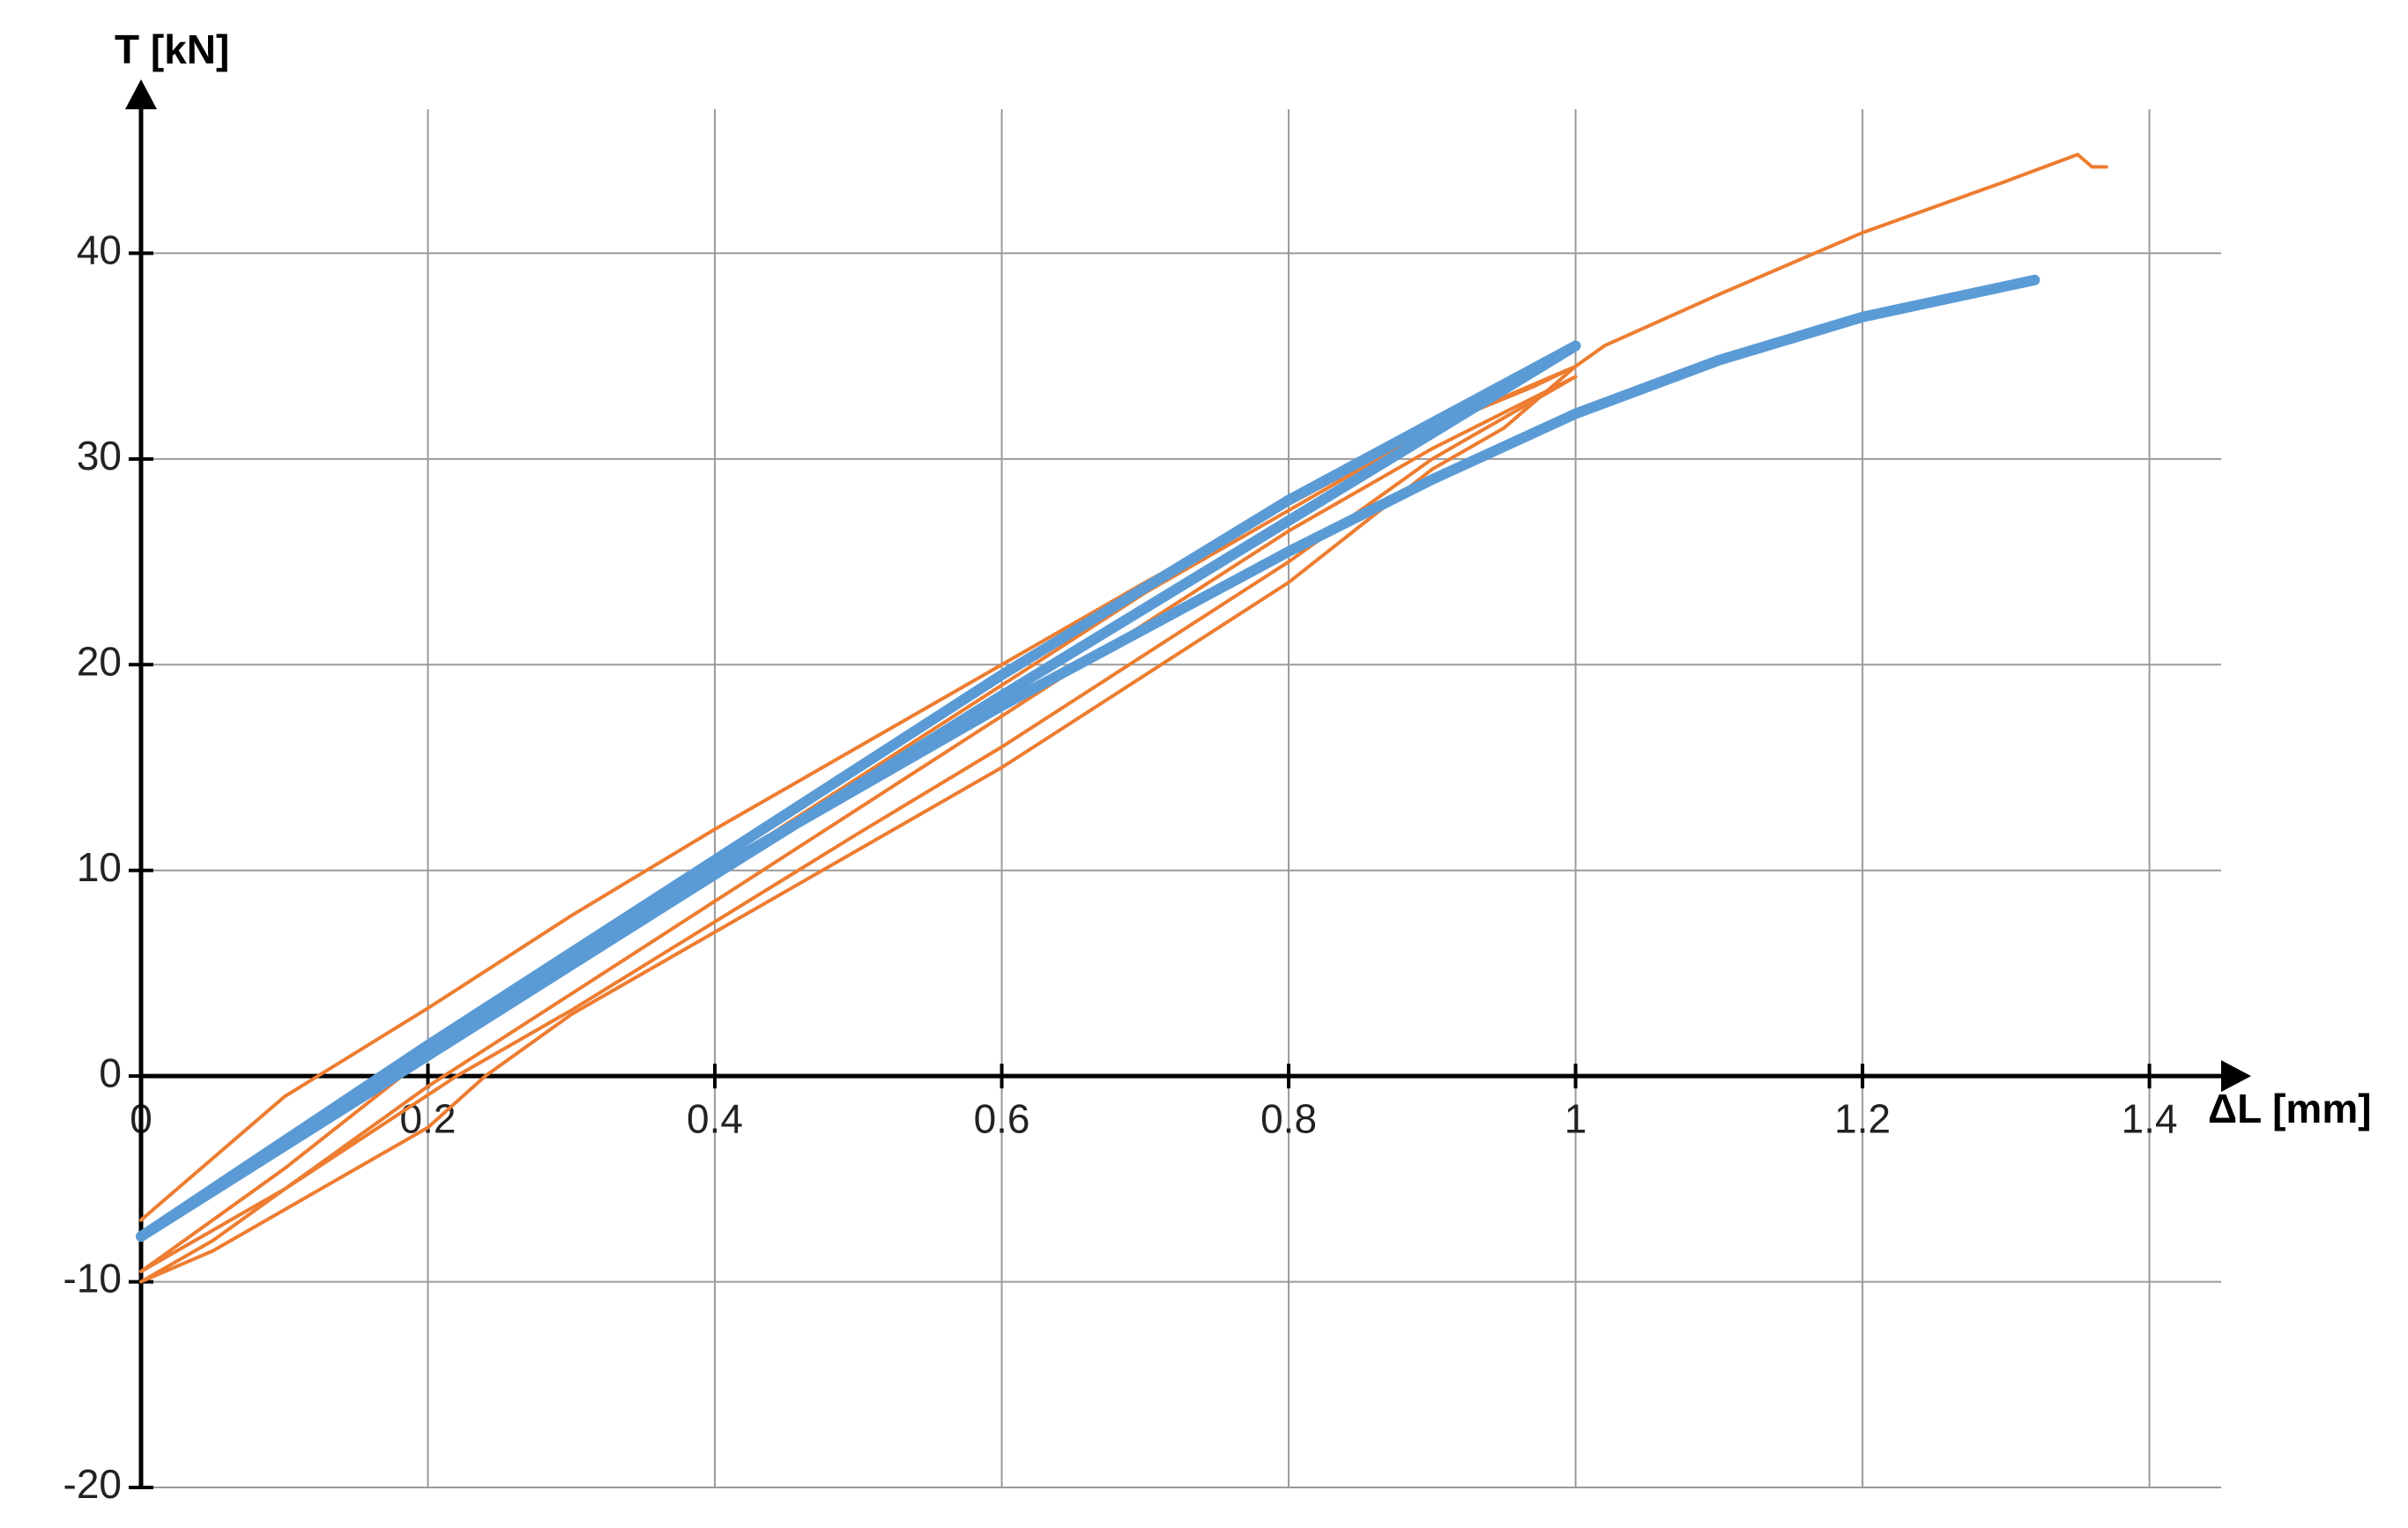  Describe the element at coordinates (1288, 1118) in the screenshot. I see `x-tick-label: 0.8` at that location.